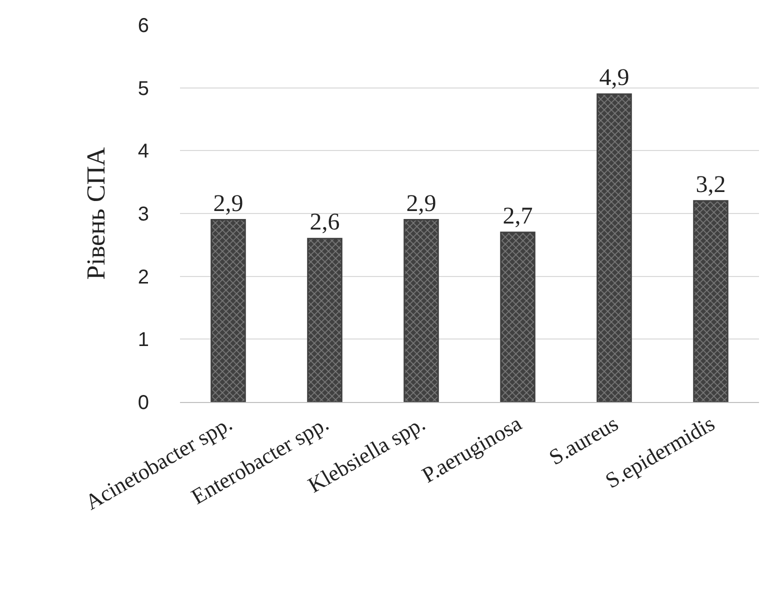 Image resolution: width=769 pixels, height=612 pixels. I want to click on y-tick-label: 2, so click(143, 277).